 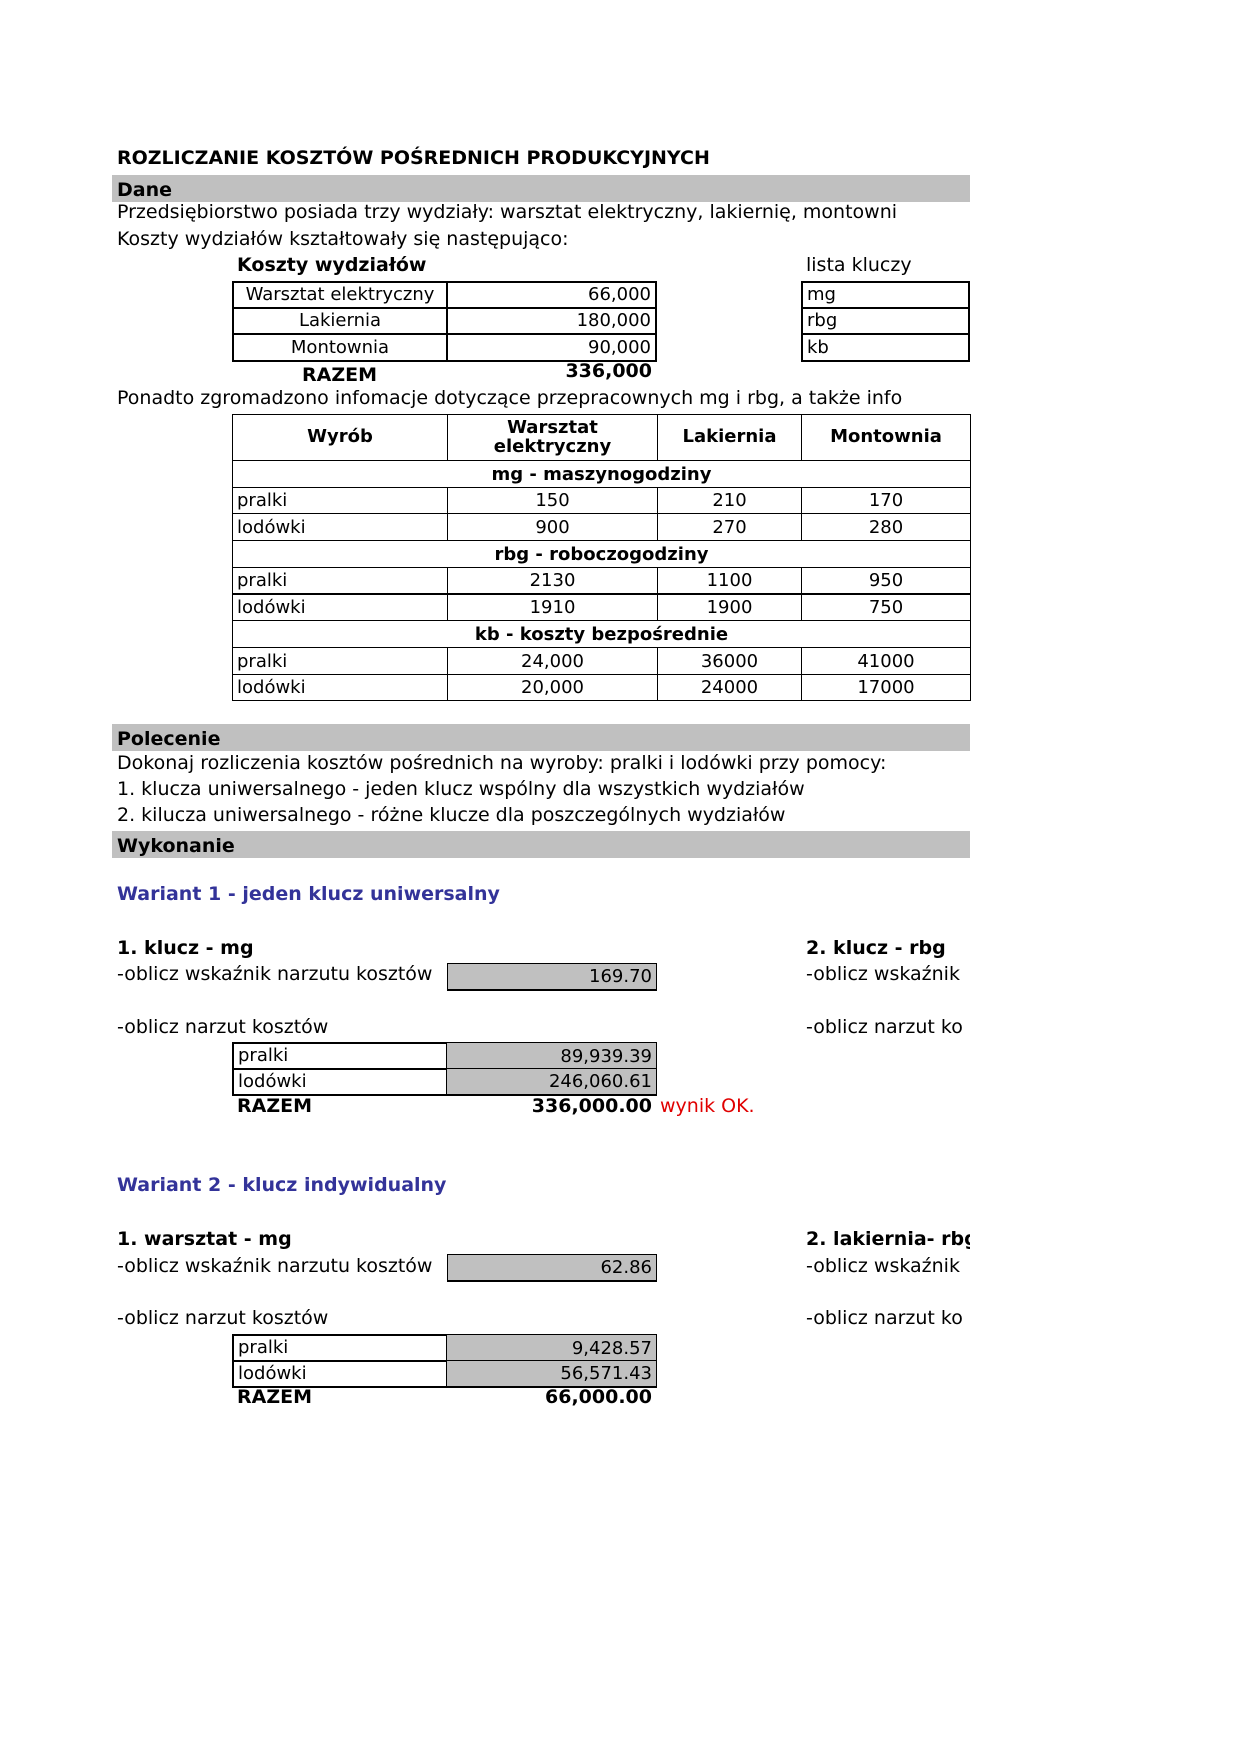 What do you see at coordinates (551, 1374) in the screenshot?
I see `alloc-row-value: 56,571.43` at bounding box center [551, 1374].